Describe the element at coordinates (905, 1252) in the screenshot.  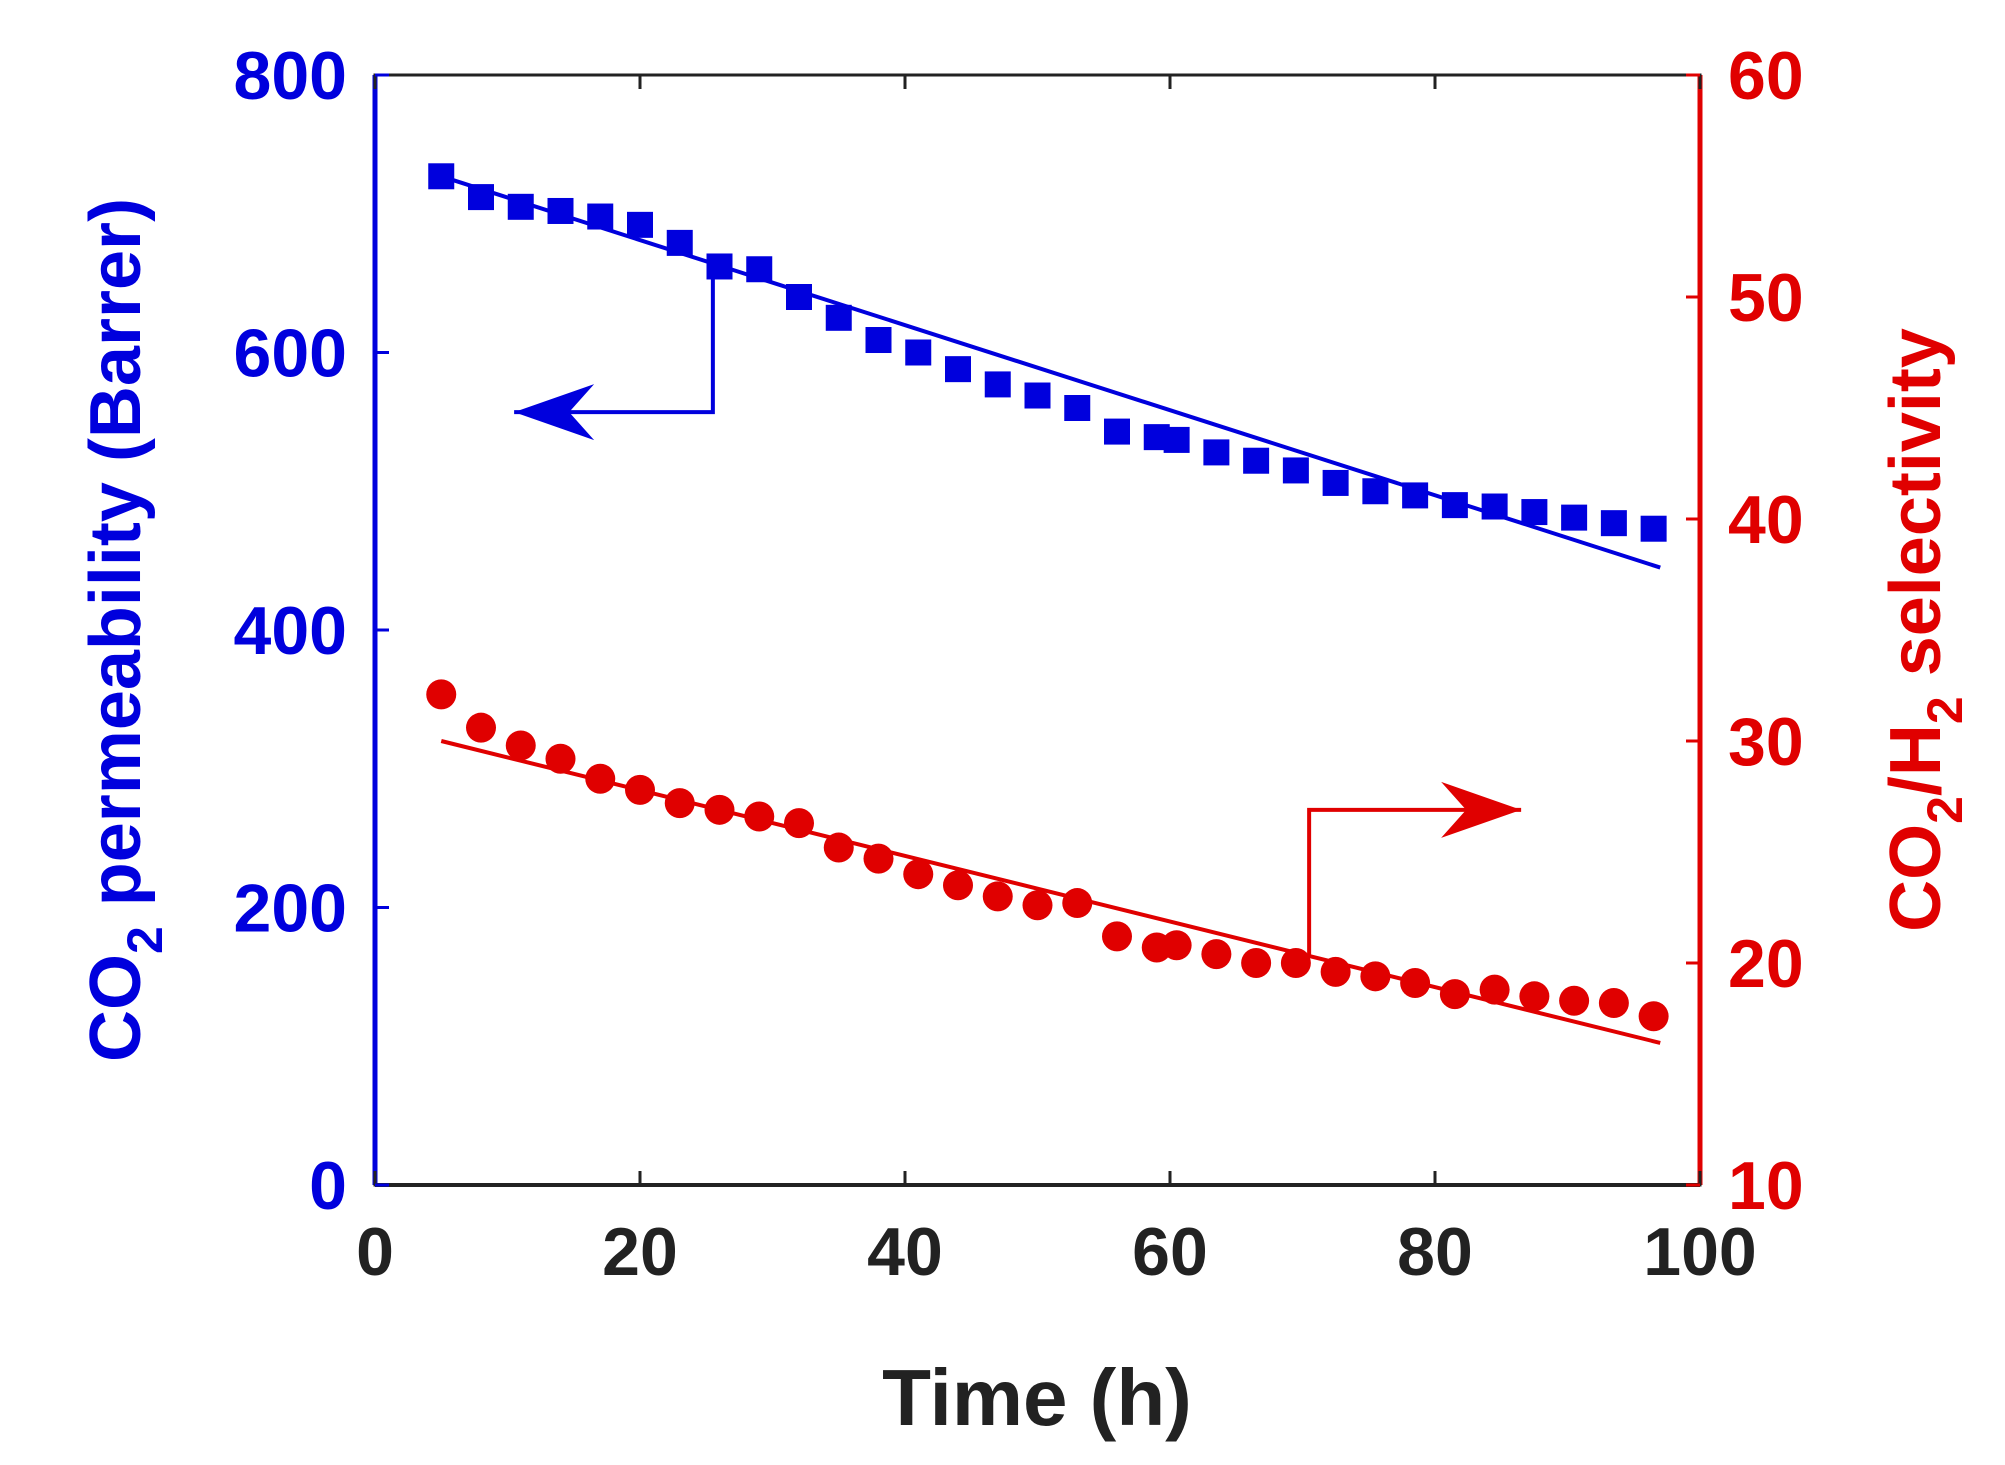
I see `x-tick-label: 40` at that location.